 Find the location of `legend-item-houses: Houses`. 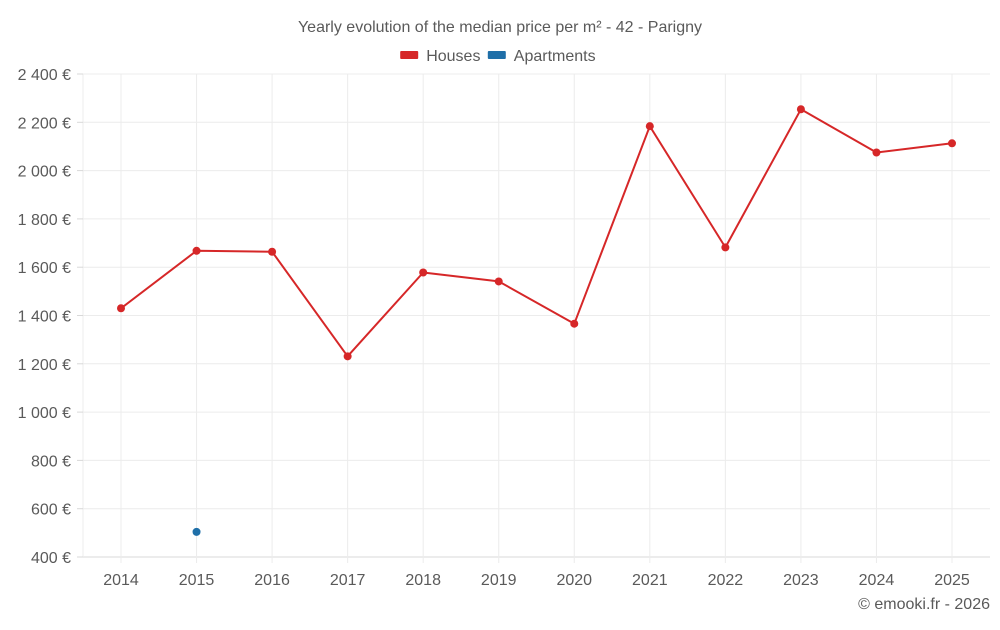

legend-item-houses: Houses is located at coordinates (440, 56).